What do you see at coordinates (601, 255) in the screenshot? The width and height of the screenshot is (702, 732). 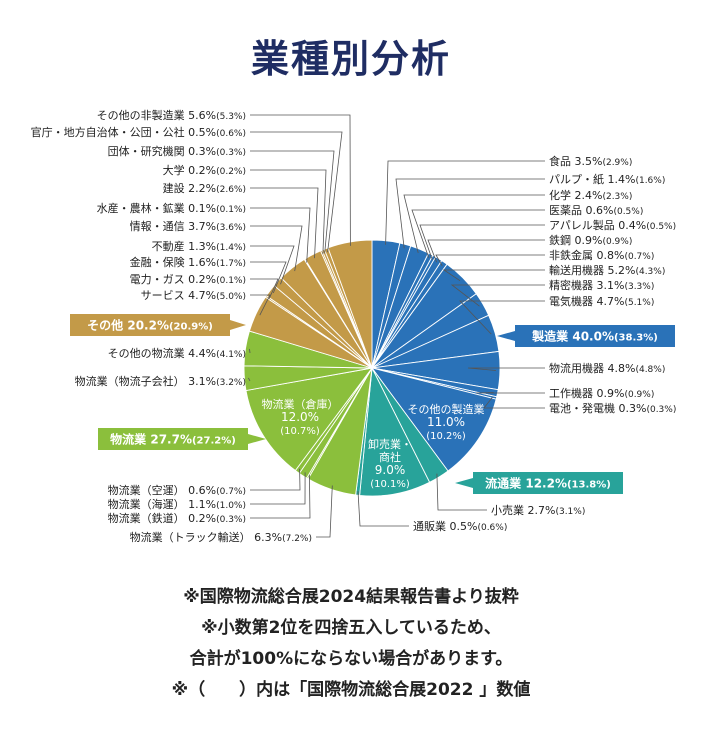 I see `slice-label: 非鉄金属 0.8%(0.7%)` at bounding box center [601, 255].